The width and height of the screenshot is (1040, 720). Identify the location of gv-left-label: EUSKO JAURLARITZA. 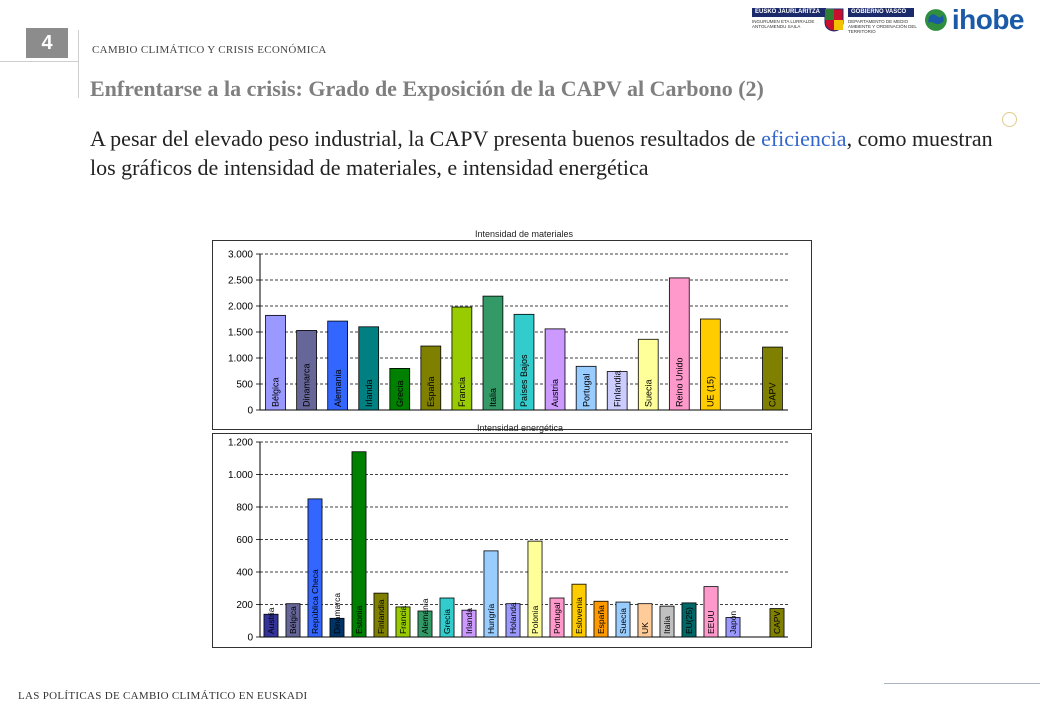
(789, 12).